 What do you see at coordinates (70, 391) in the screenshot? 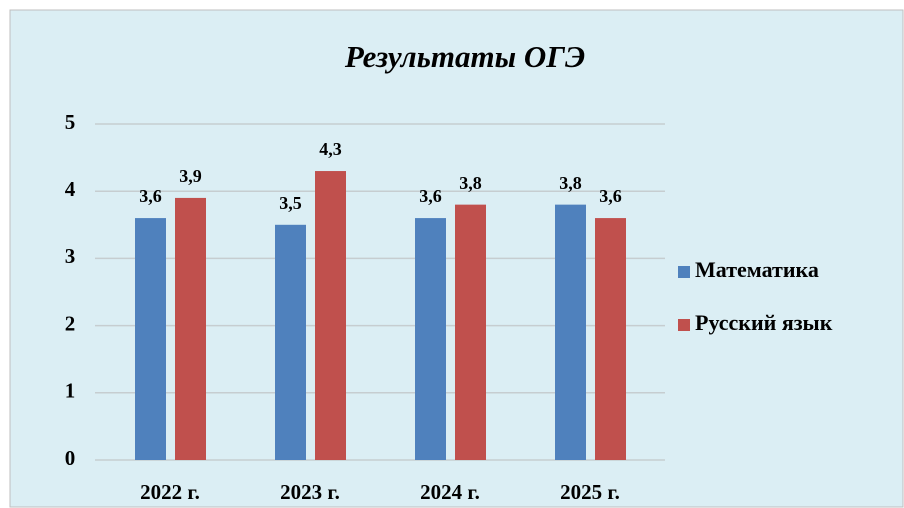
I see `y-tick-label: 1` at bounding box center [70, 391].